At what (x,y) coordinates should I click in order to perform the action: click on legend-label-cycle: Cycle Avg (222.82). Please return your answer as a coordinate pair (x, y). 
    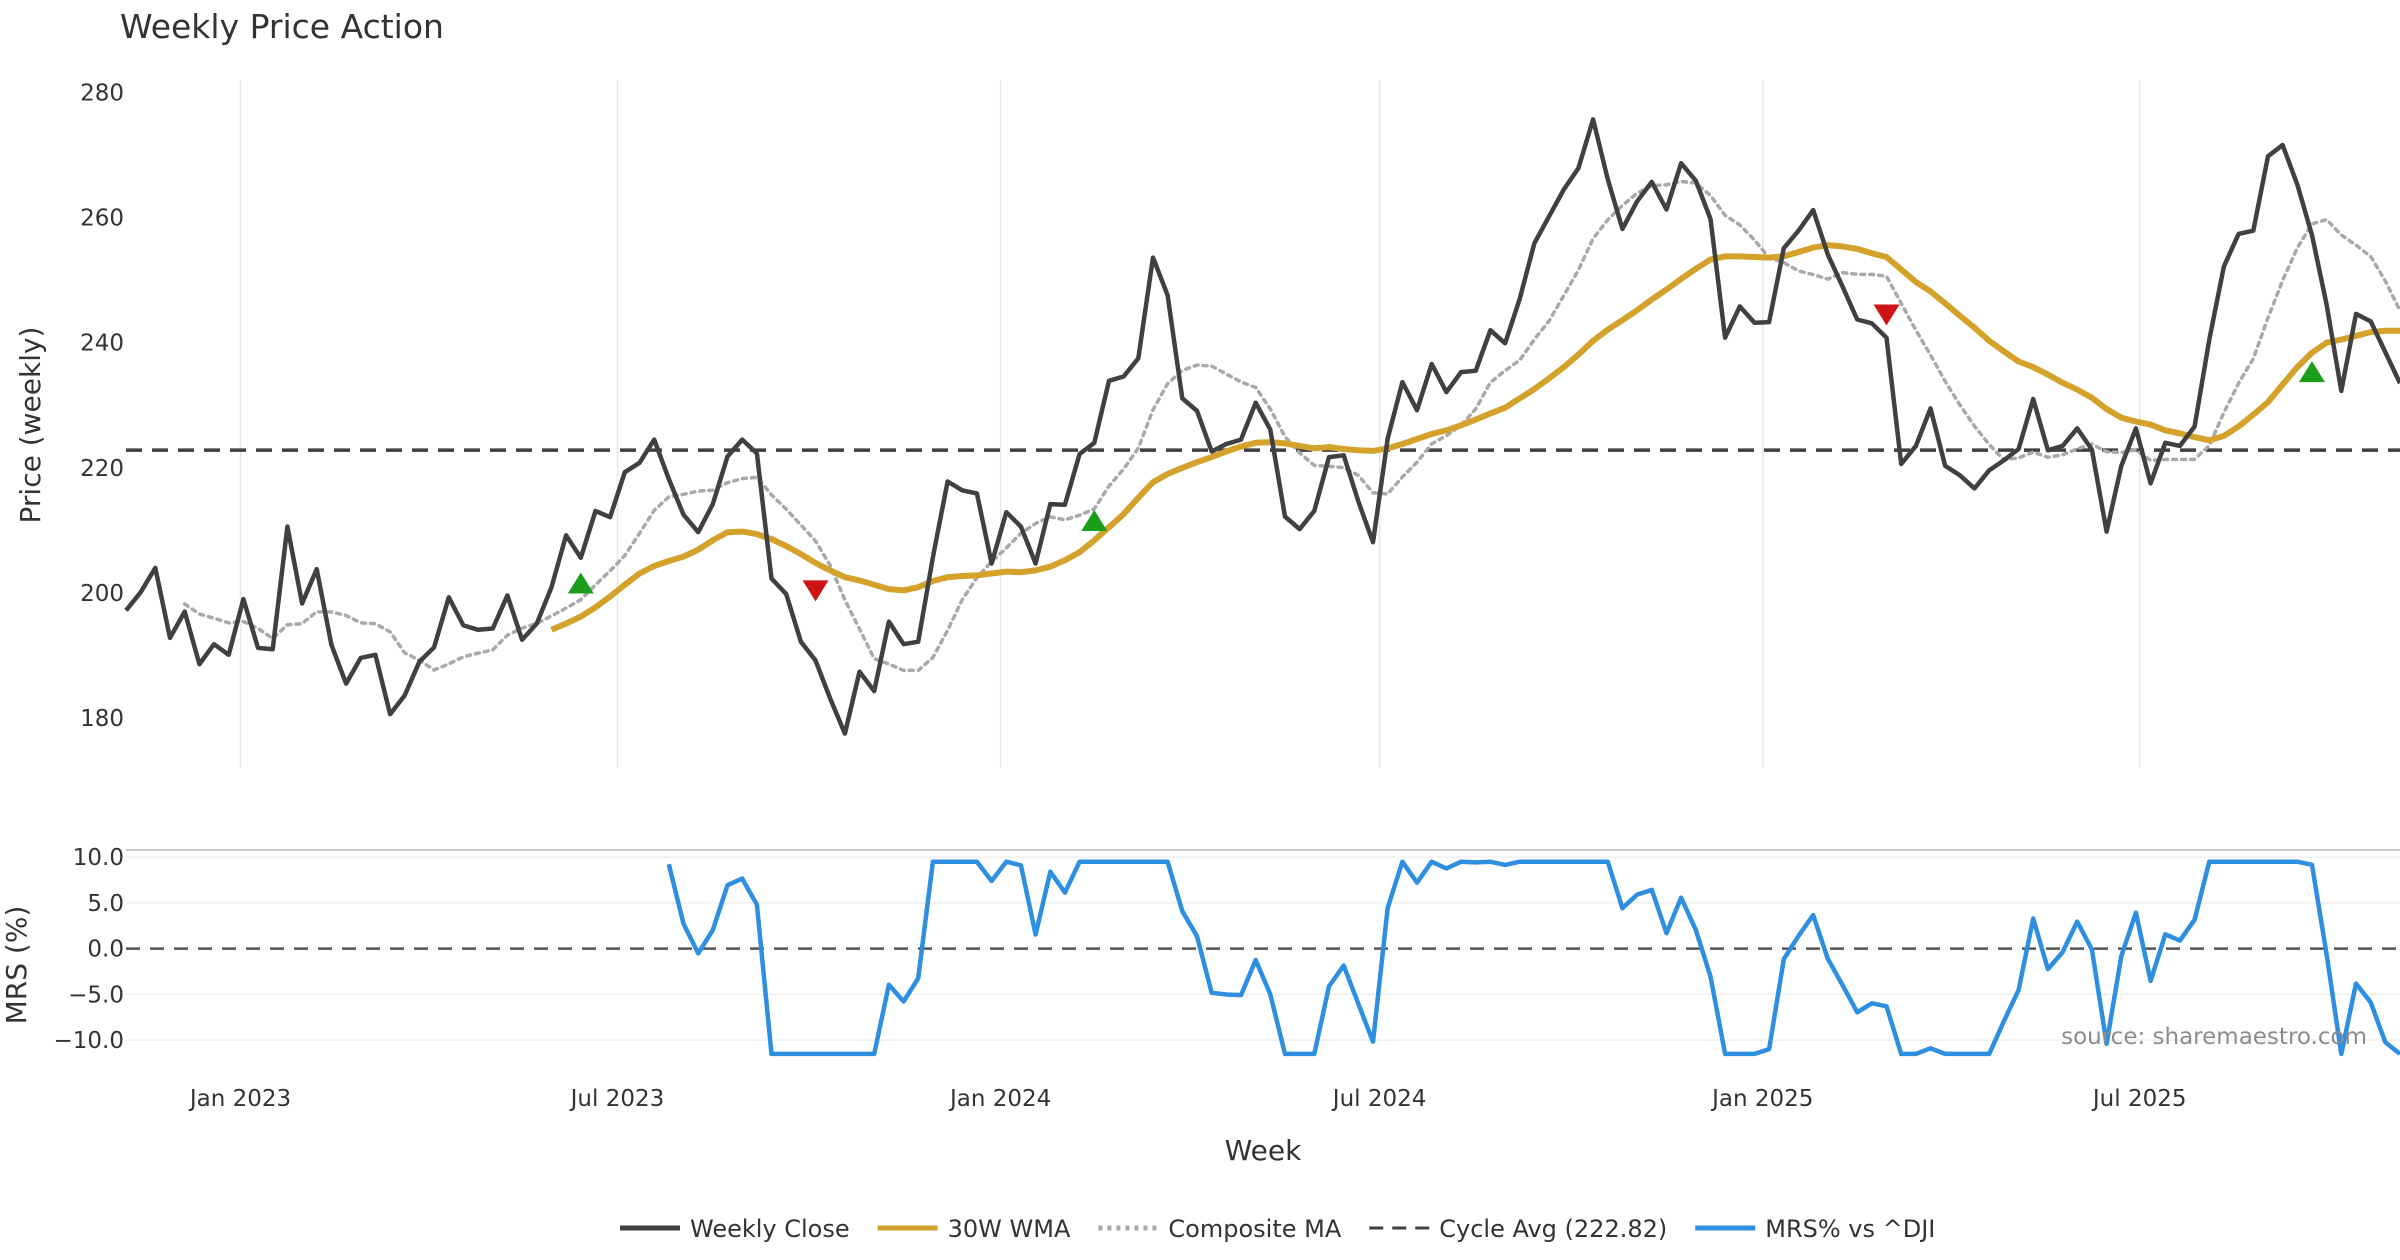
    Looking at the image, I should click on (1553, 1229).